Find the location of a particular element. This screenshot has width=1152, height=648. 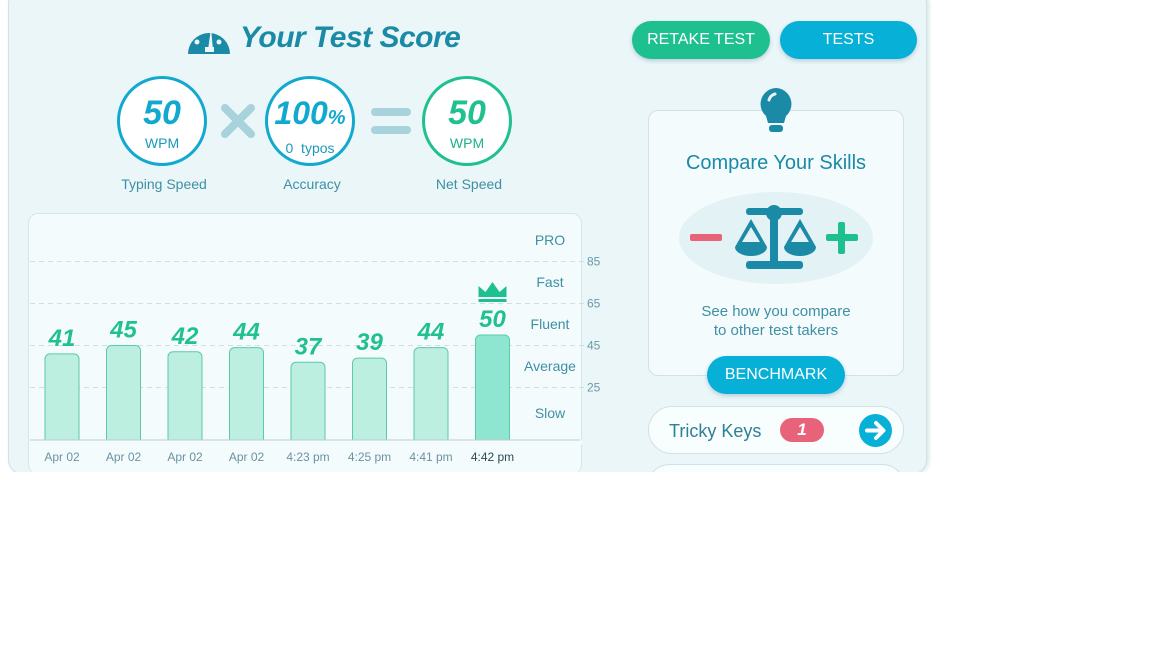

compare-title: Compare Your Skills is located at coordinates (776, 163).